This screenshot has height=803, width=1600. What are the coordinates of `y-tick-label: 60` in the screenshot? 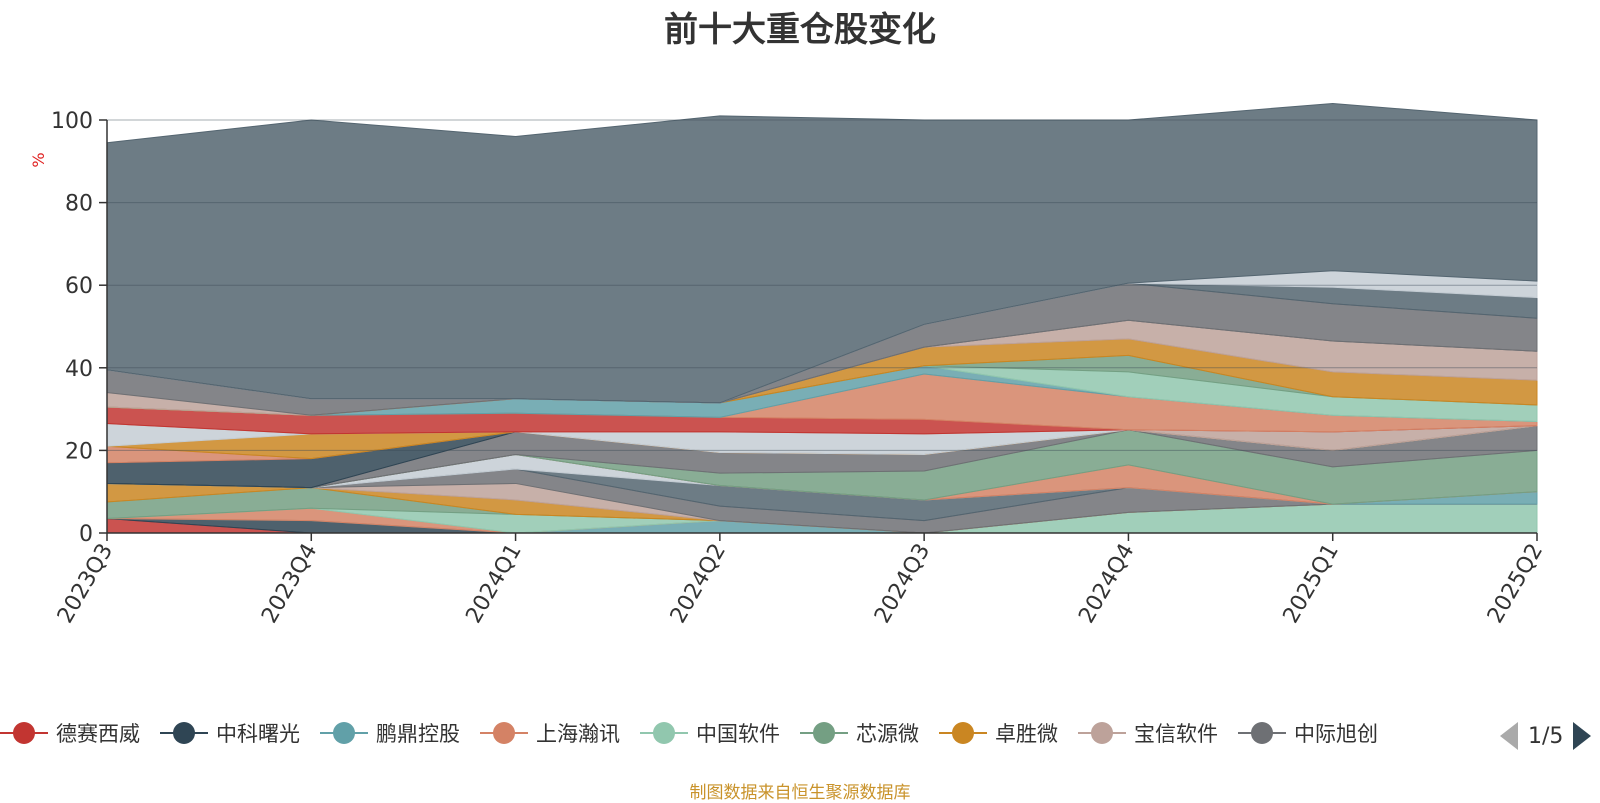 It's located at (79, 286).